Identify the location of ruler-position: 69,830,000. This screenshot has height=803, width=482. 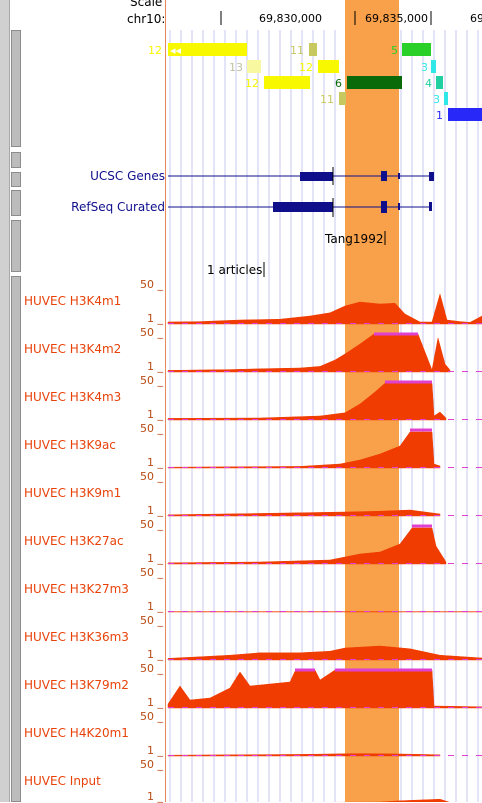
(290, 18).